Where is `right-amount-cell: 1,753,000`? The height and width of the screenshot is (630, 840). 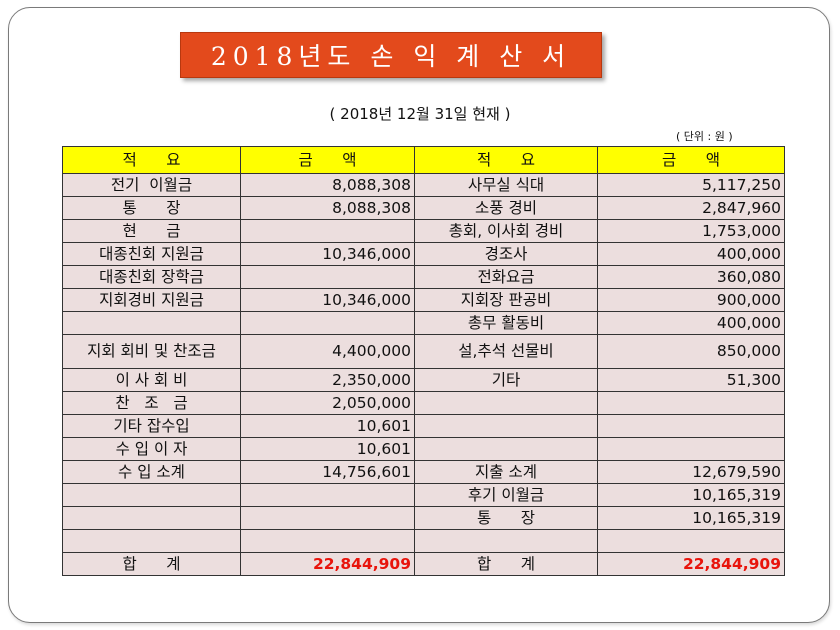 right-amount-cell: 1,753,000 is located at coordinates (691, 231).